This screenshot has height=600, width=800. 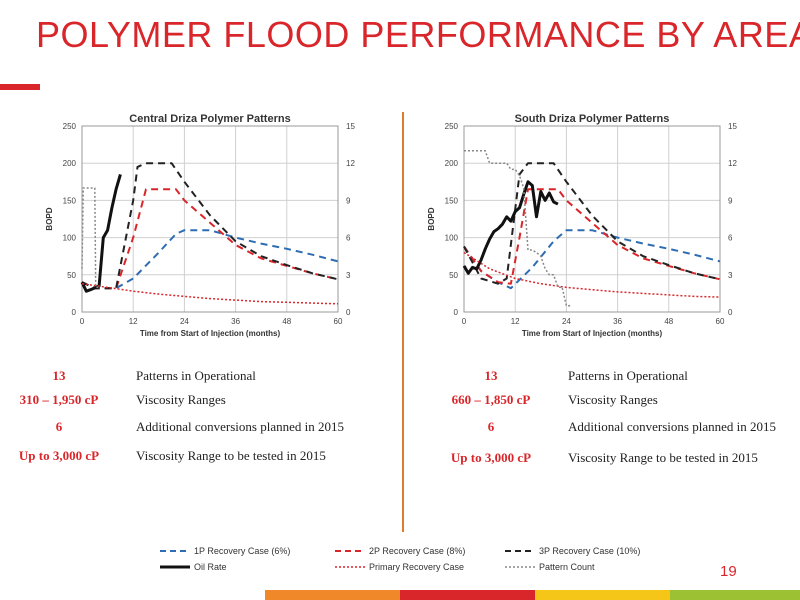 I want to click on legend-item-oil: Oil Rate, so click(x=193, y=567).